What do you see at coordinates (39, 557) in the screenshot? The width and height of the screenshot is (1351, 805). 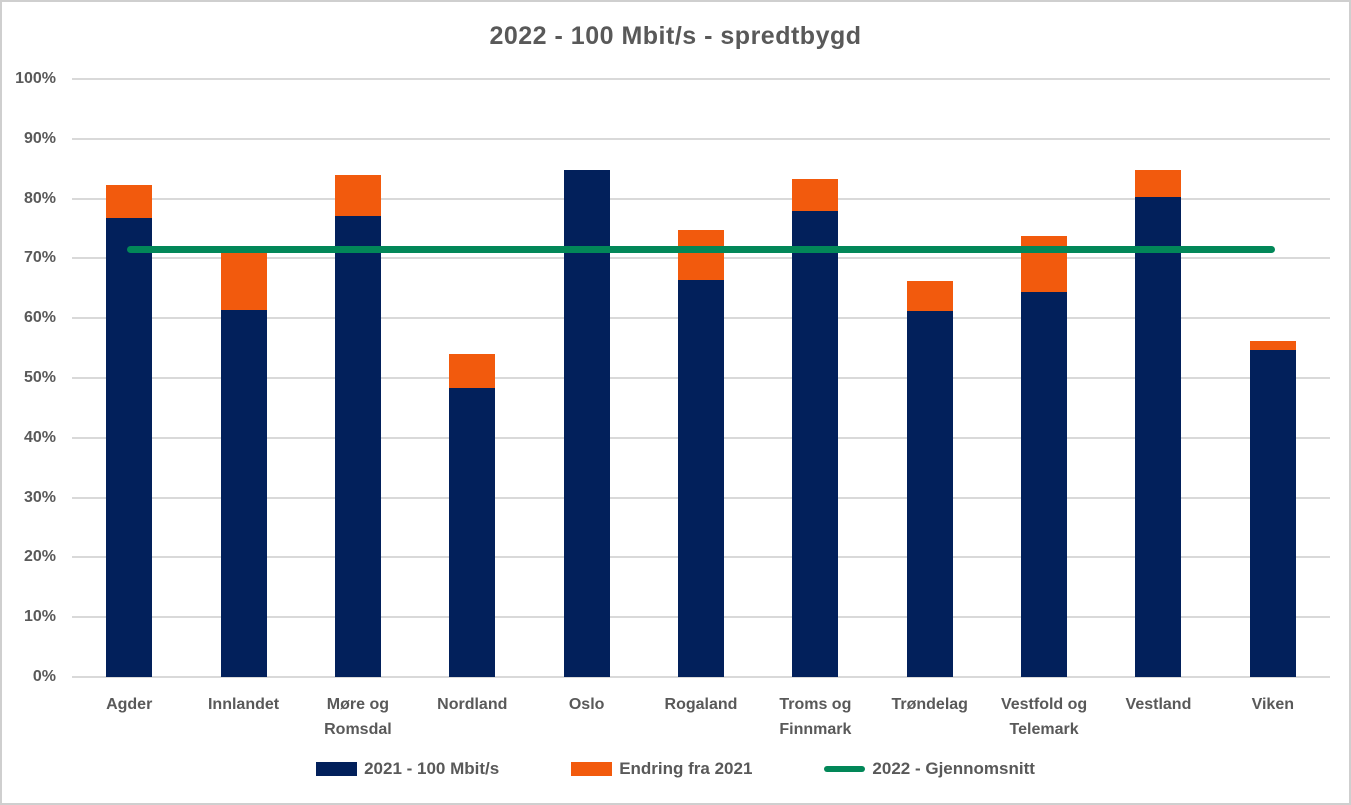 I see `y-axis-tick-label: 20%` at bounding box center [39, 557].